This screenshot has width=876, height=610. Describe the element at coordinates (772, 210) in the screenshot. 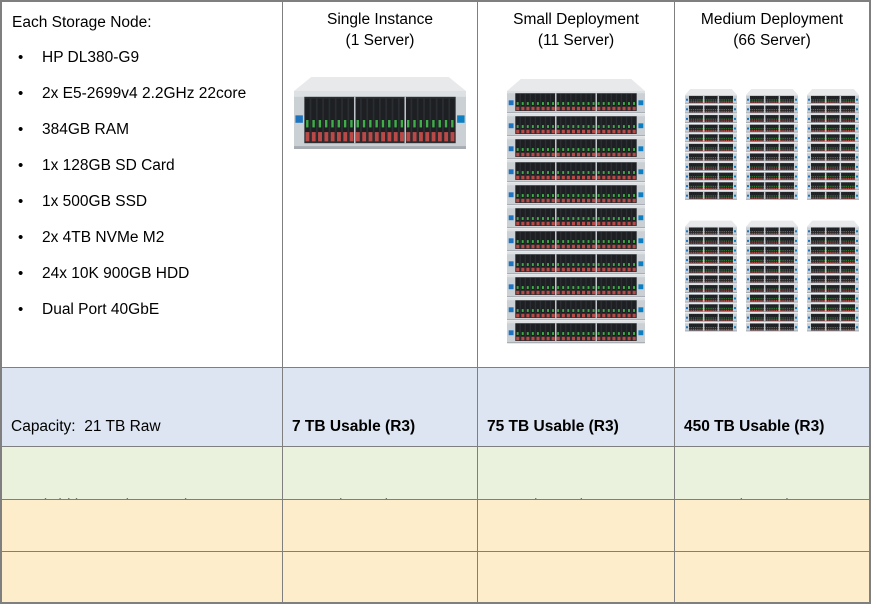

I see `server-rack-image-medium` at that location.